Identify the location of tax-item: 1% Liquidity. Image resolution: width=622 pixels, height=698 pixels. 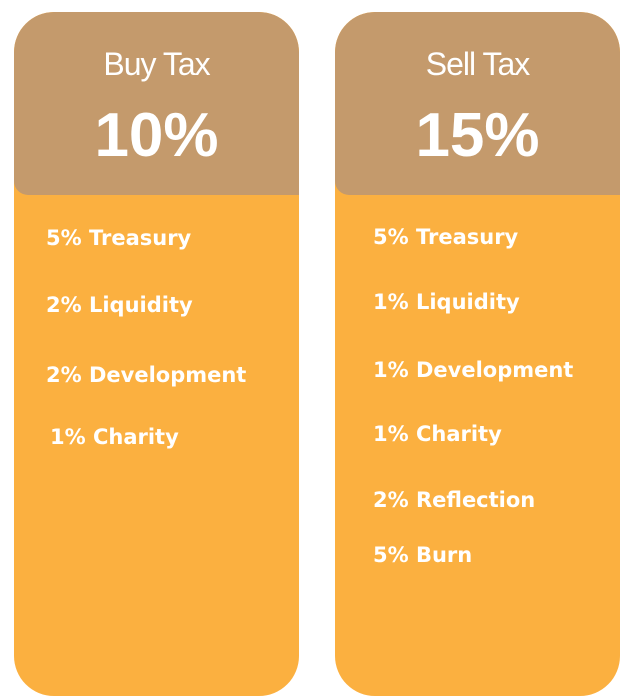
(446, 302).